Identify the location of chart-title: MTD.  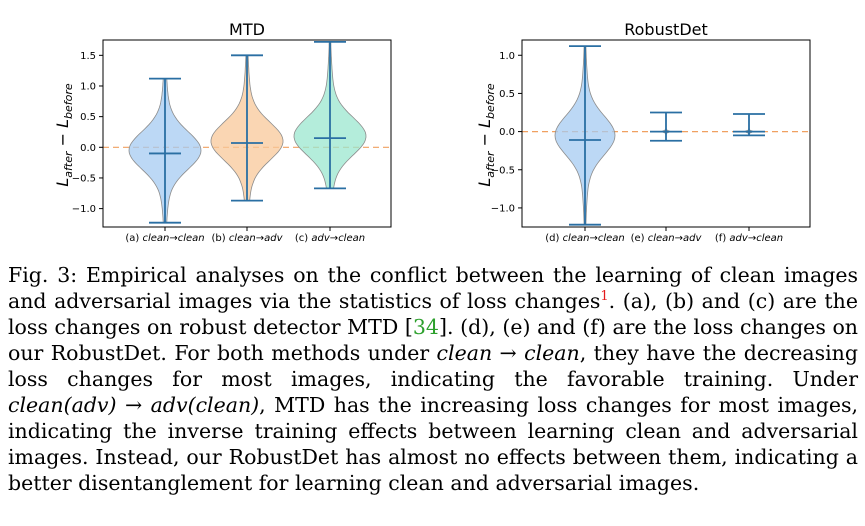
(247, 29).